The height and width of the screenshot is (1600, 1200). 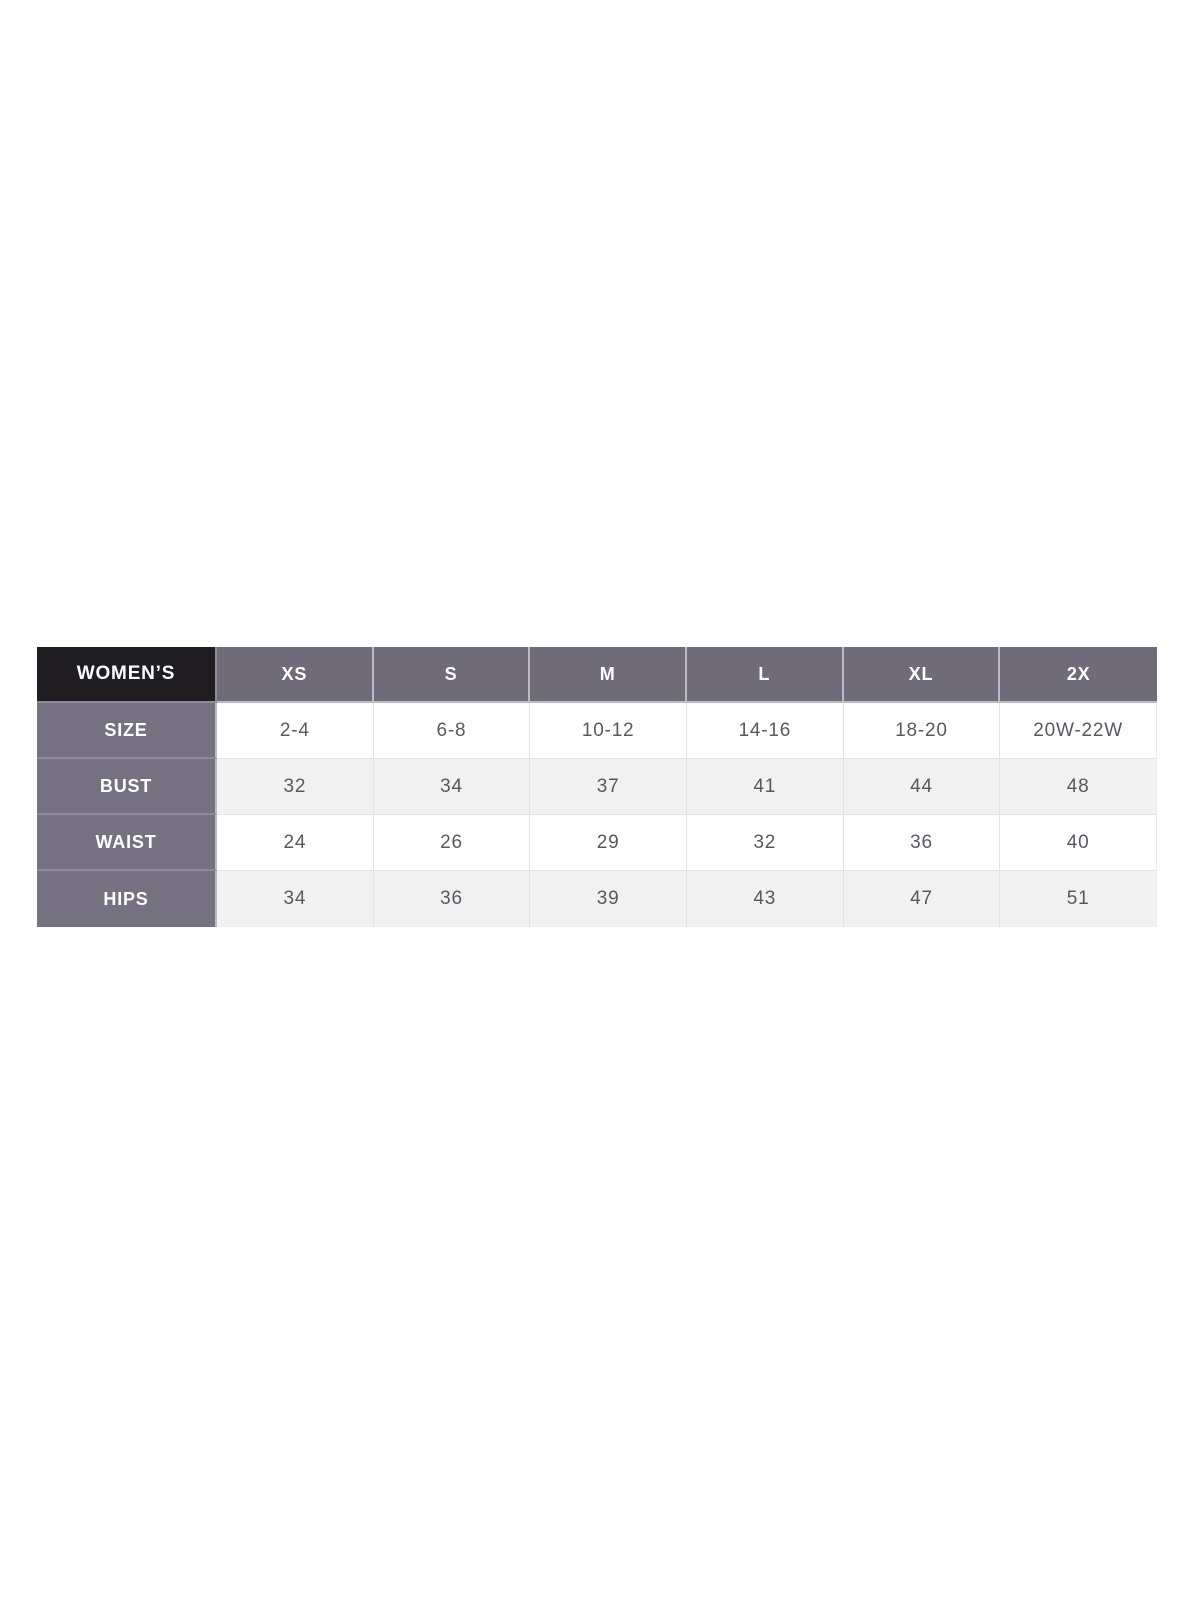 What do you see at coordinates (608, 843) in the screenshot?
I see `cell-waist-m: 29` at bounding box center [608, 843].